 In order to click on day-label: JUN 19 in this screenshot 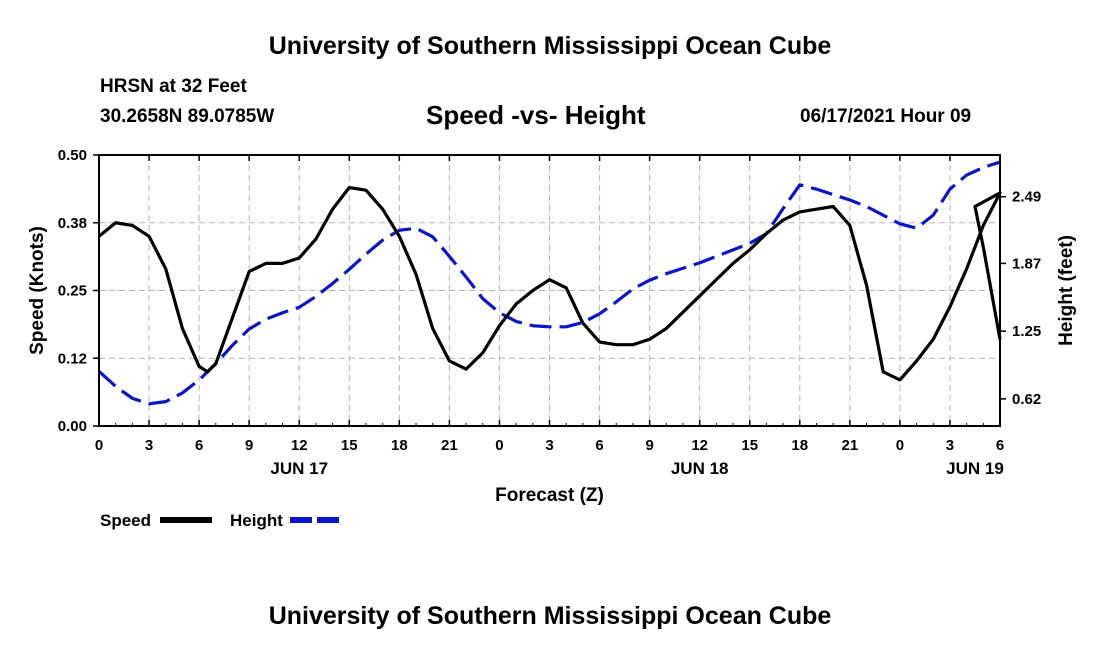, I will do `click(975, 468)`.